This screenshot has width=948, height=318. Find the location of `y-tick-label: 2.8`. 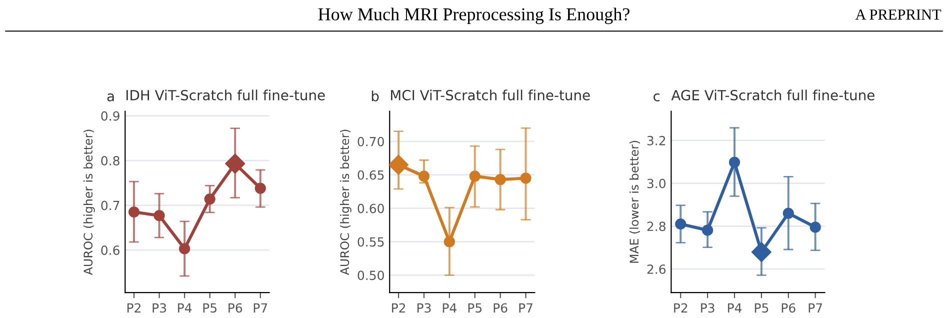

y-tick-label: 2.8 is located at coordinates (656, 227).